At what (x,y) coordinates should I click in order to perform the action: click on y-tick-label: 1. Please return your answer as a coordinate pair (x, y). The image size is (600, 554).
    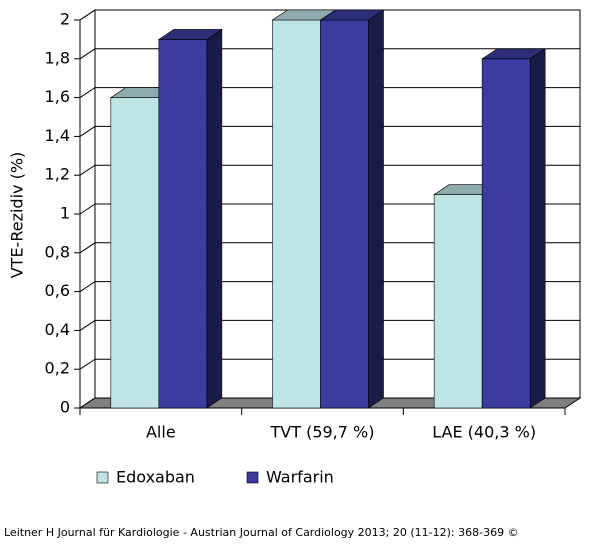
    Looking at the image, I should click on (65, 213).